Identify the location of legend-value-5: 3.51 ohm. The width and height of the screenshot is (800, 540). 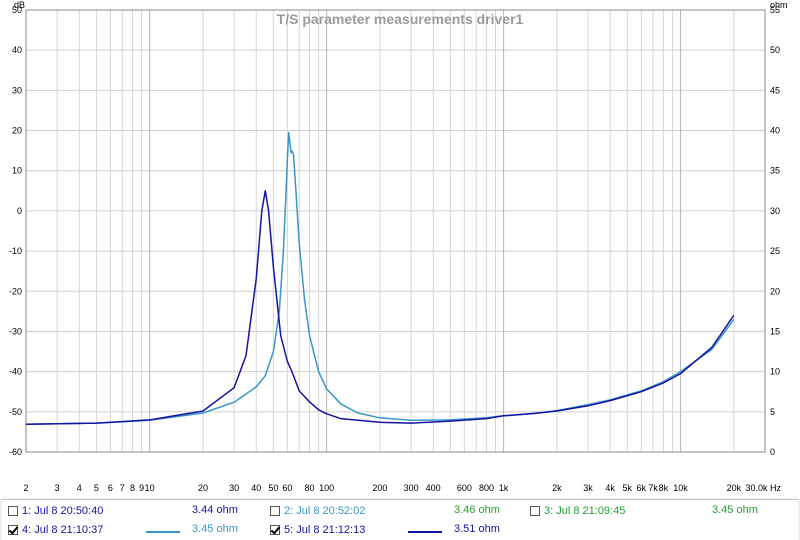
(477, 529).